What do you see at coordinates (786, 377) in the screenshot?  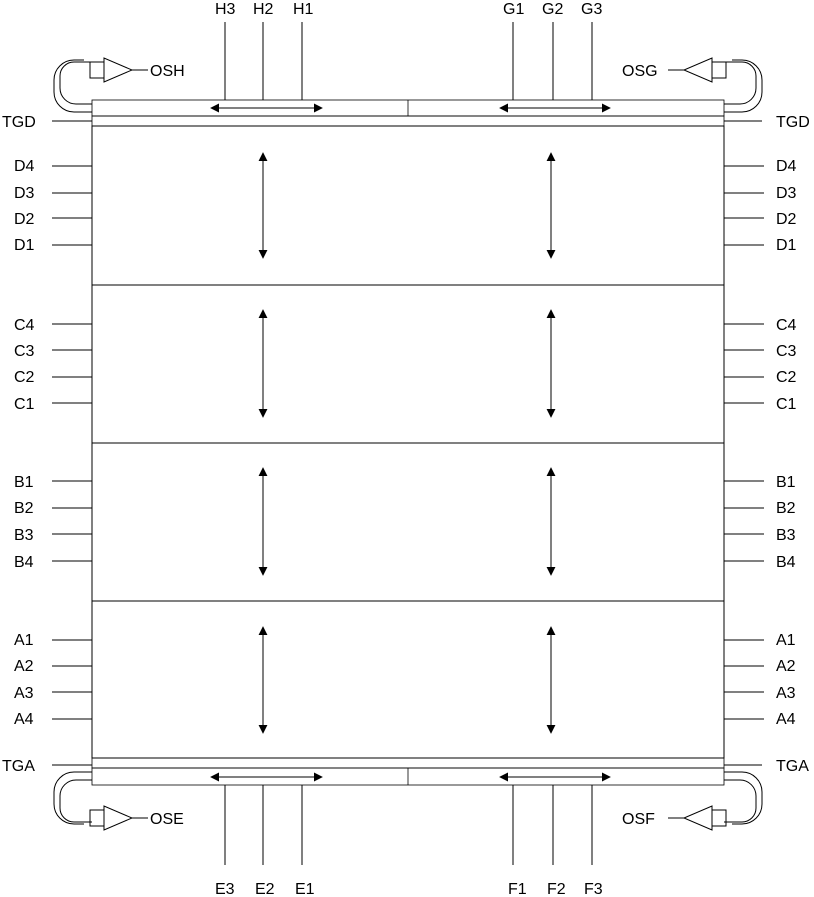 I see `pin-c2-right-label: C2` at bounding box center [786, 377].